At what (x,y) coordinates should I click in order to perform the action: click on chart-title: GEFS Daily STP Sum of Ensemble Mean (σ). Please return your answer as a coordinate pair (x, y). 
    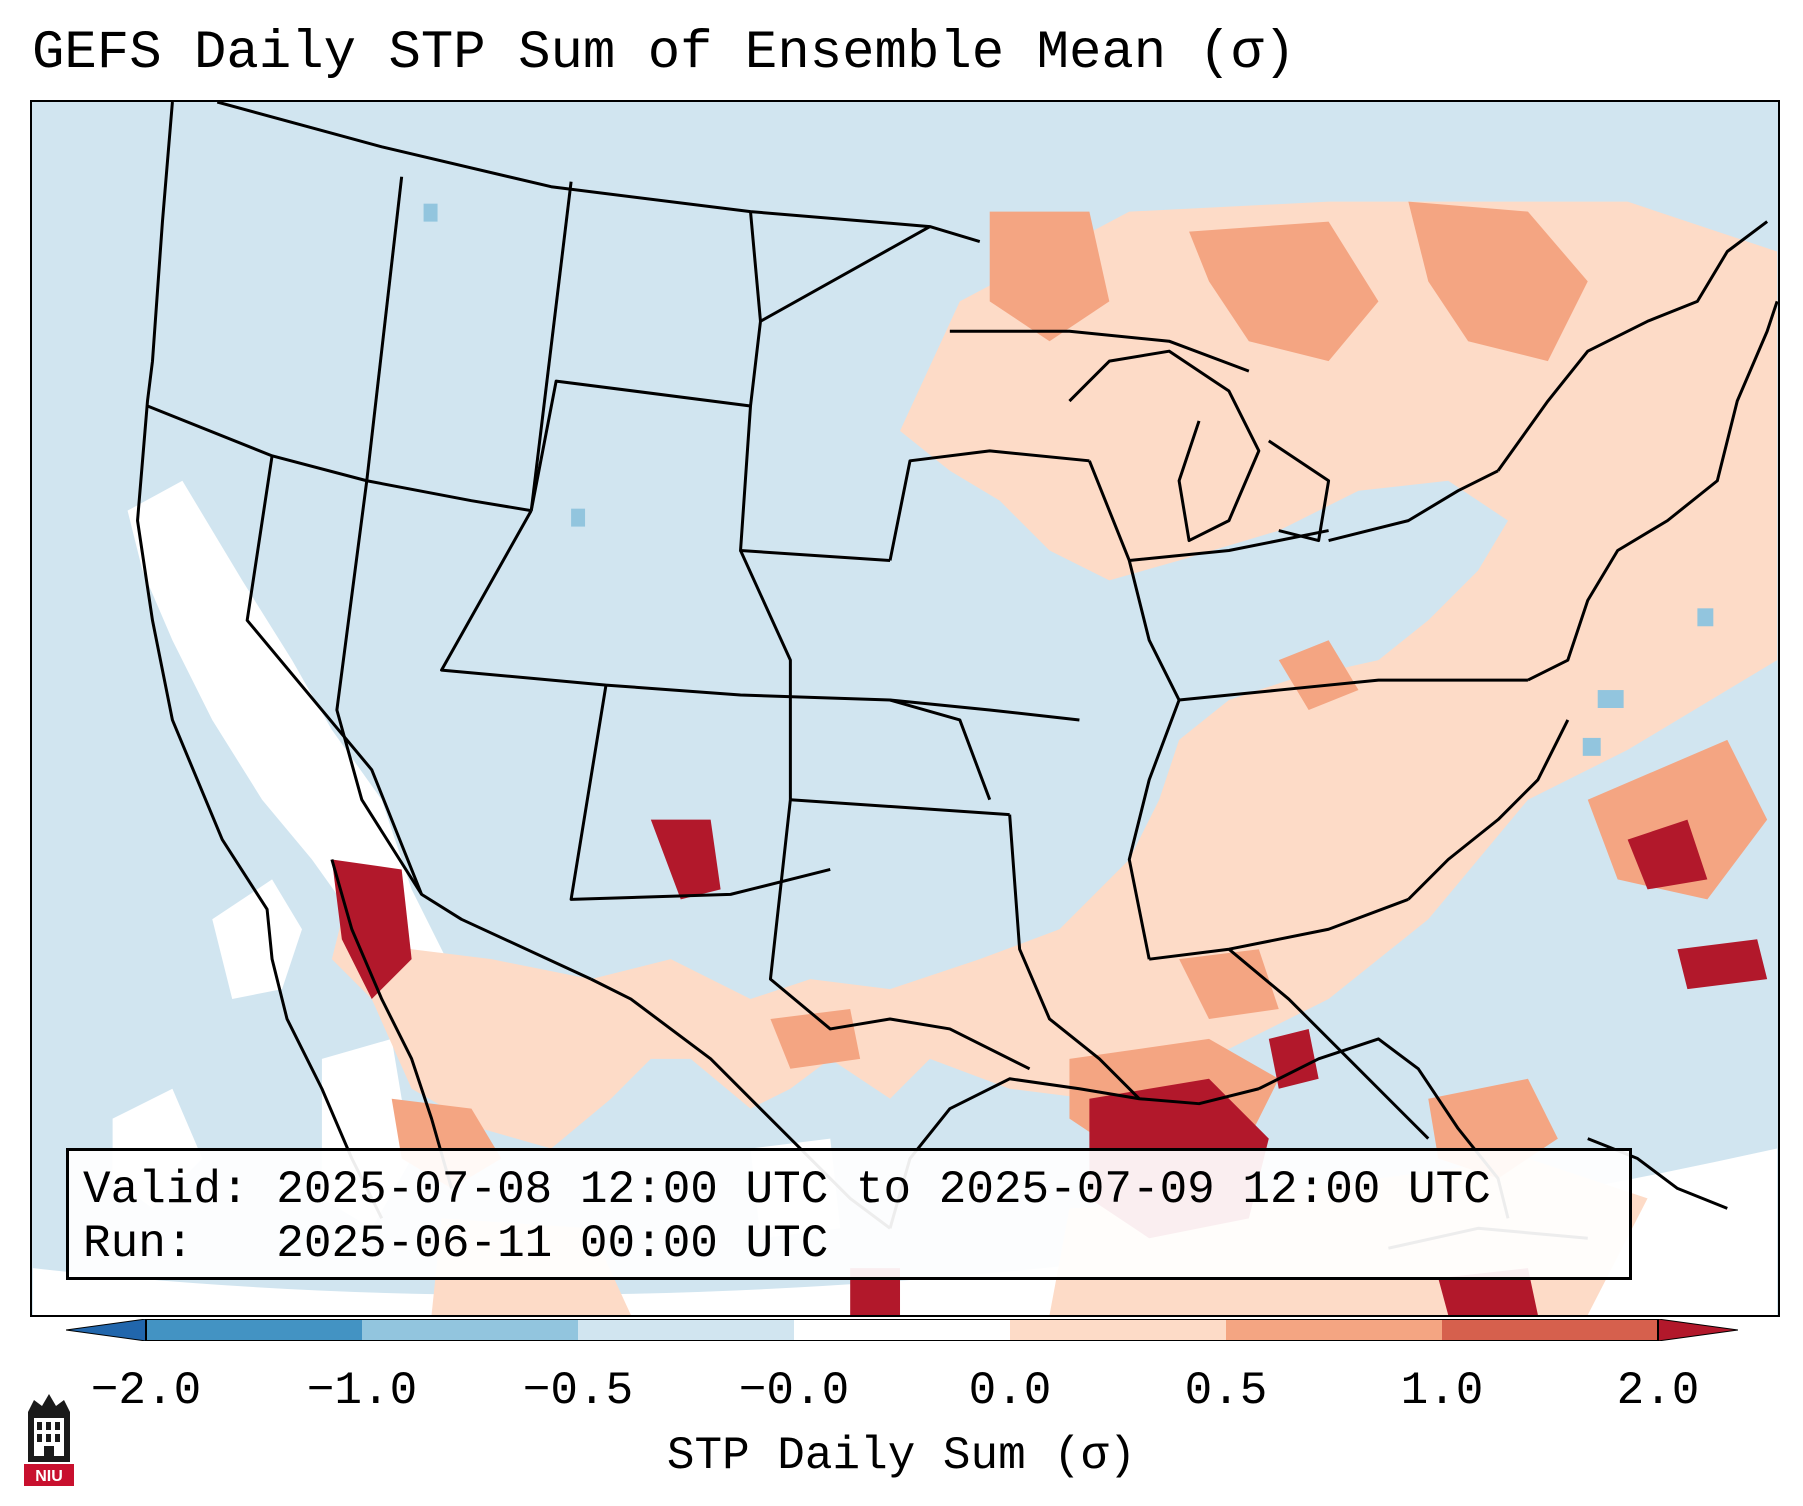
    Looking at the image, I should click on (664, 53).